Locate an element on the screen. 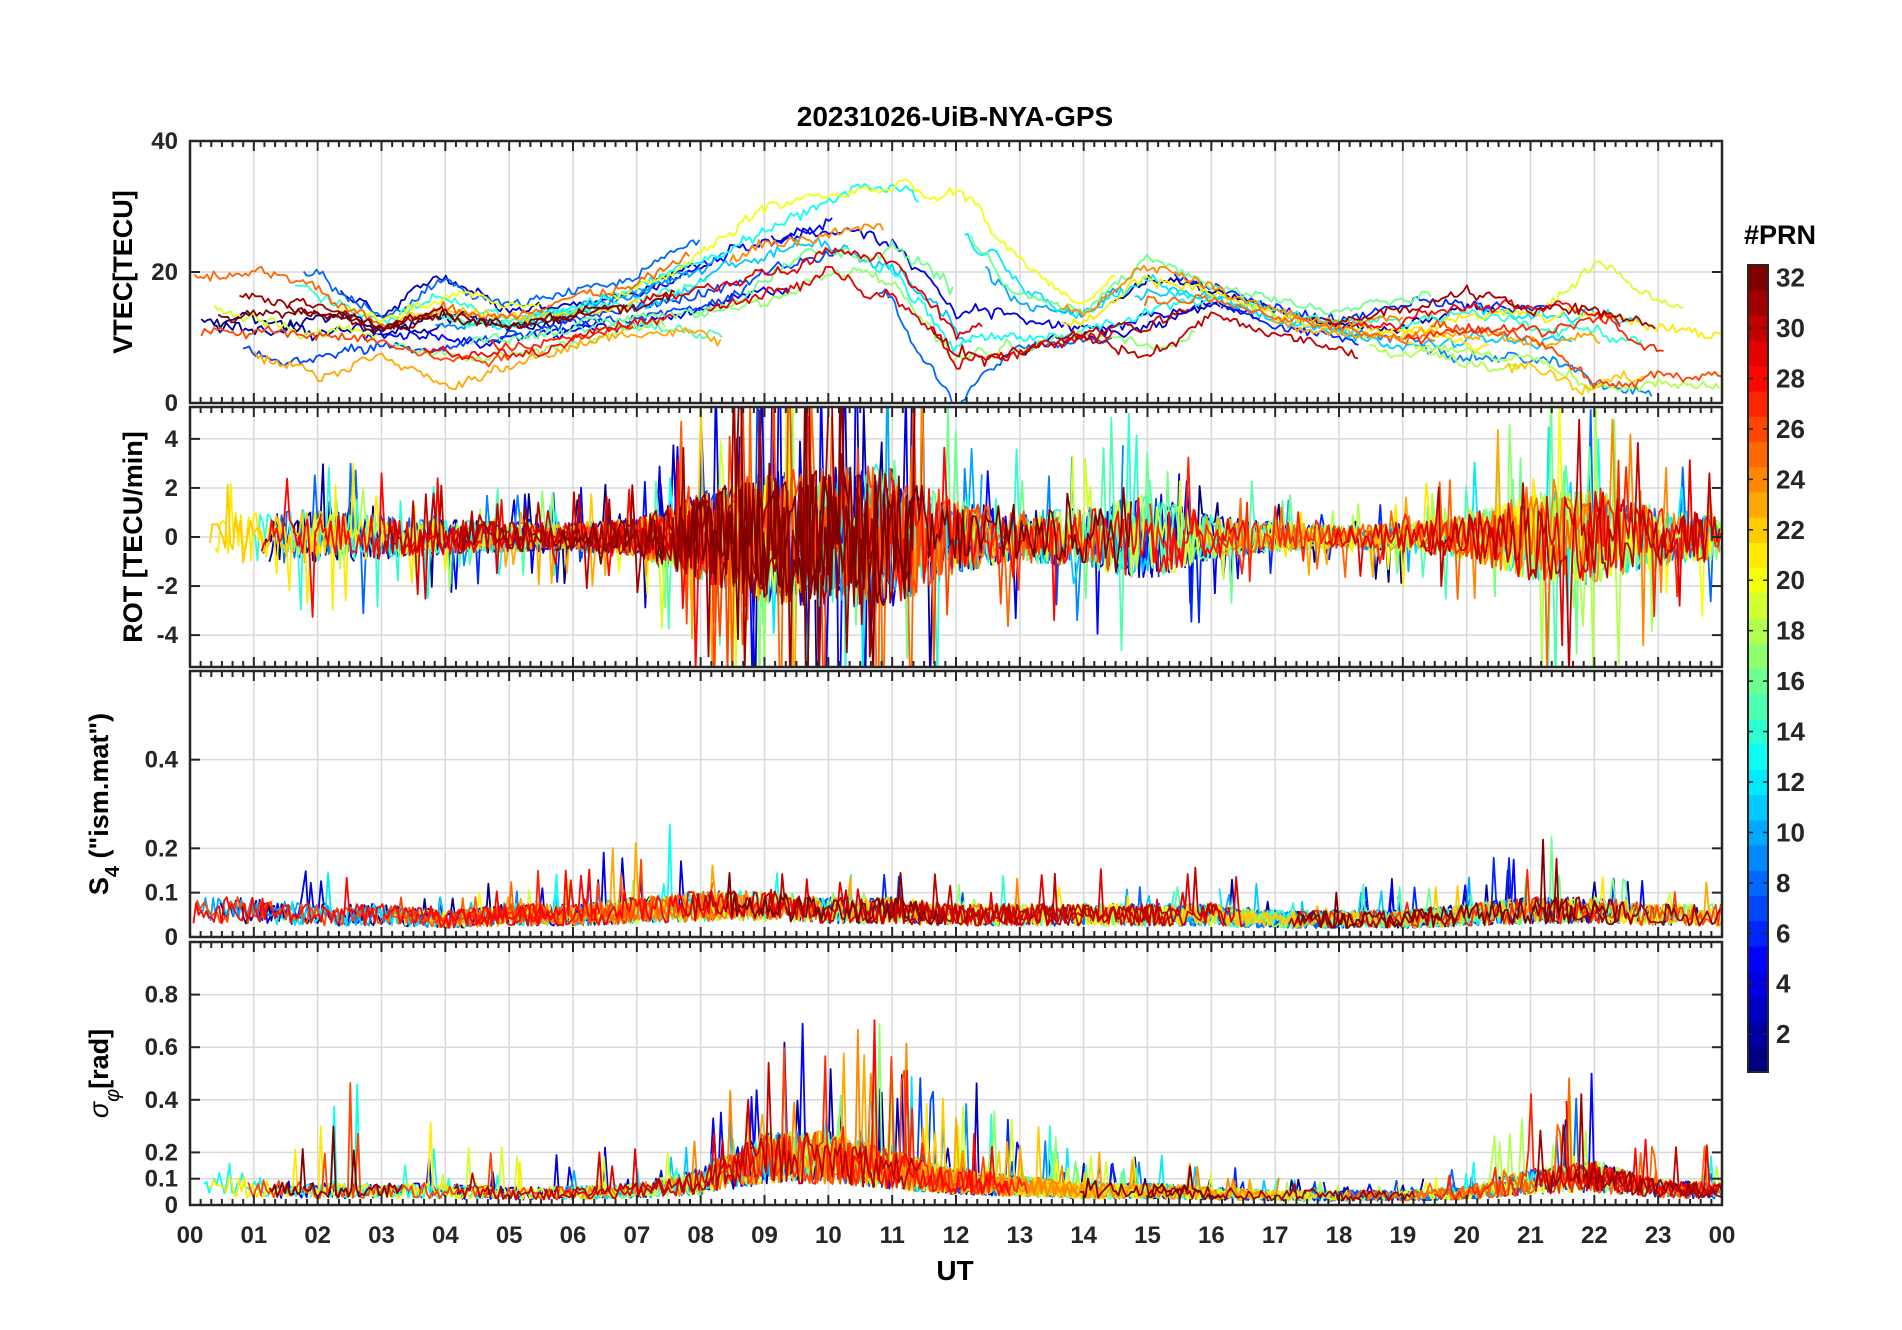 This screenshot has width=1902, height=1330. y-tick-label: 0.4 is located at coordinates (162, 760).